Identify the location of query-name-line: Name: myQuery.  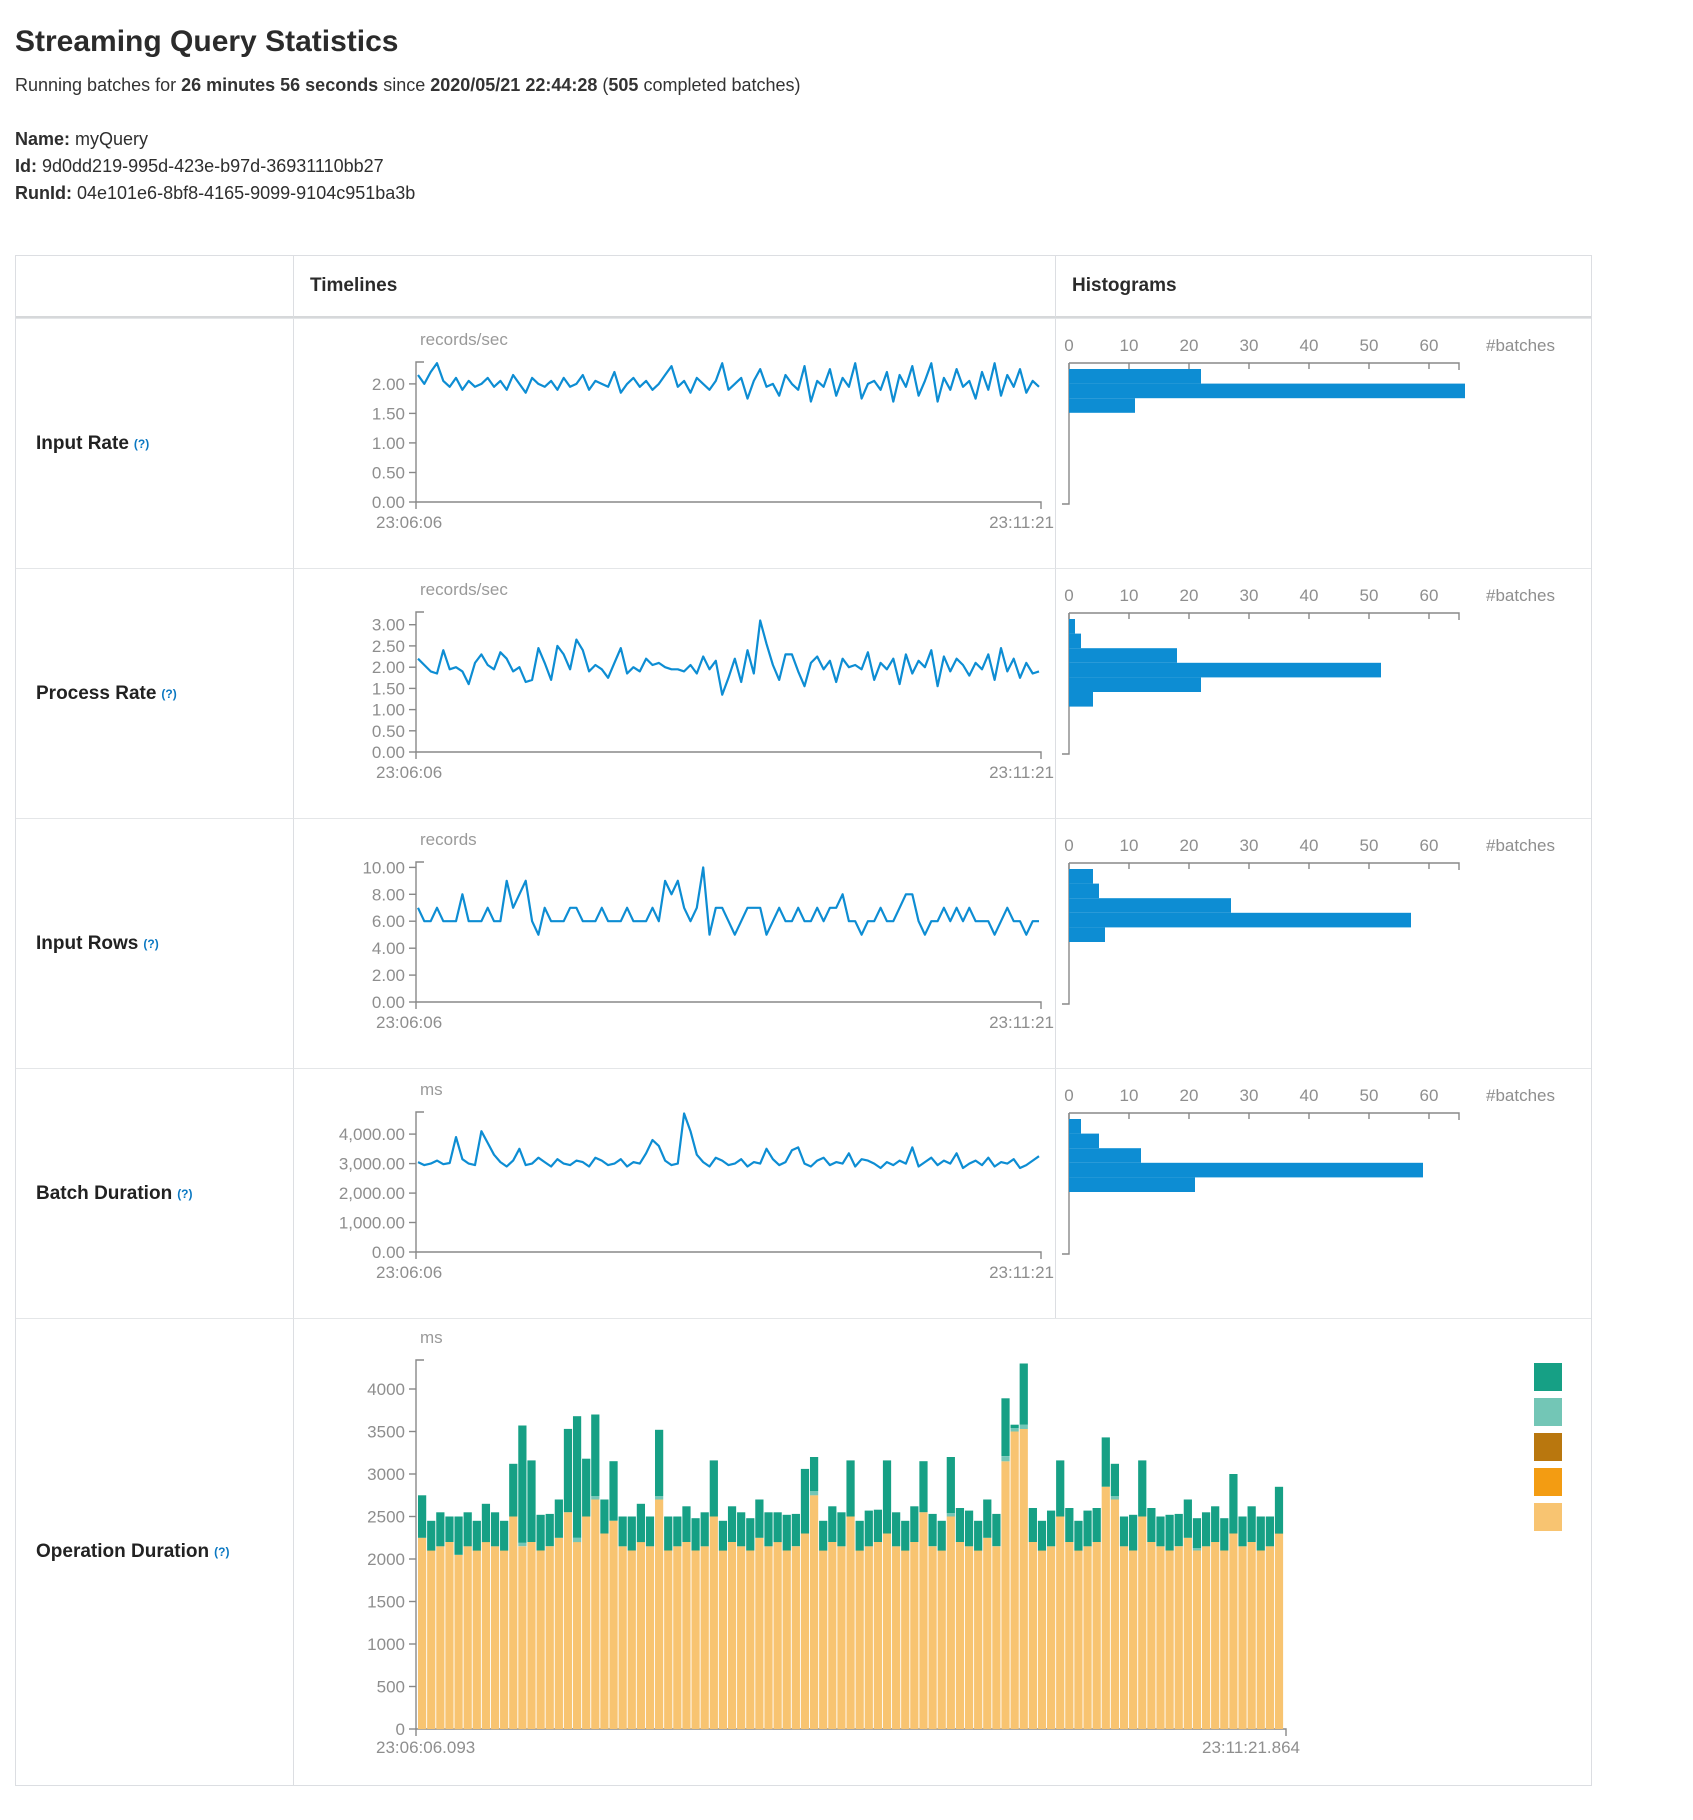
(846, 139).